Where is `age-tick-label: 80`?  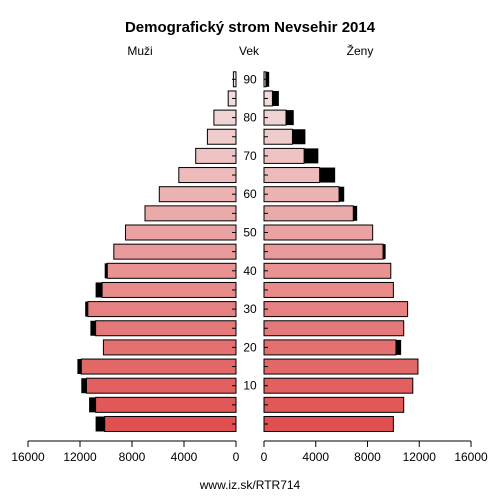
age-tick-label: 80 is located at coordinates (250, 118).